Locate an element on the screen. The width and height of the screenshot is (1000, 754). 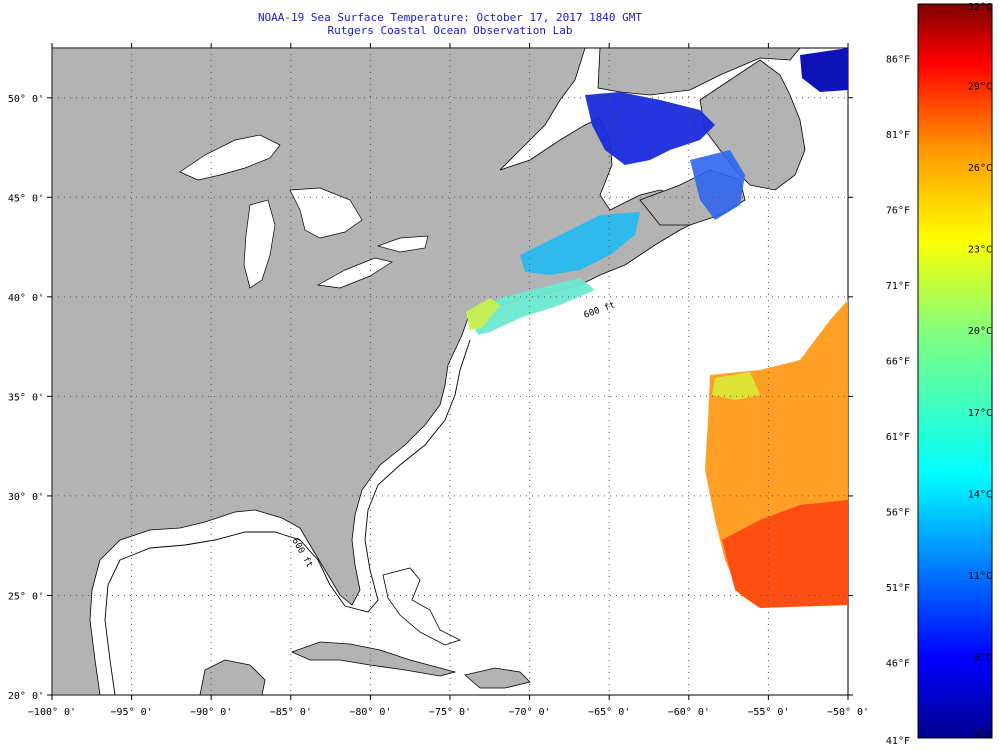
colorbar-celsius-label: 5°C is located at coordinates (983, 735).